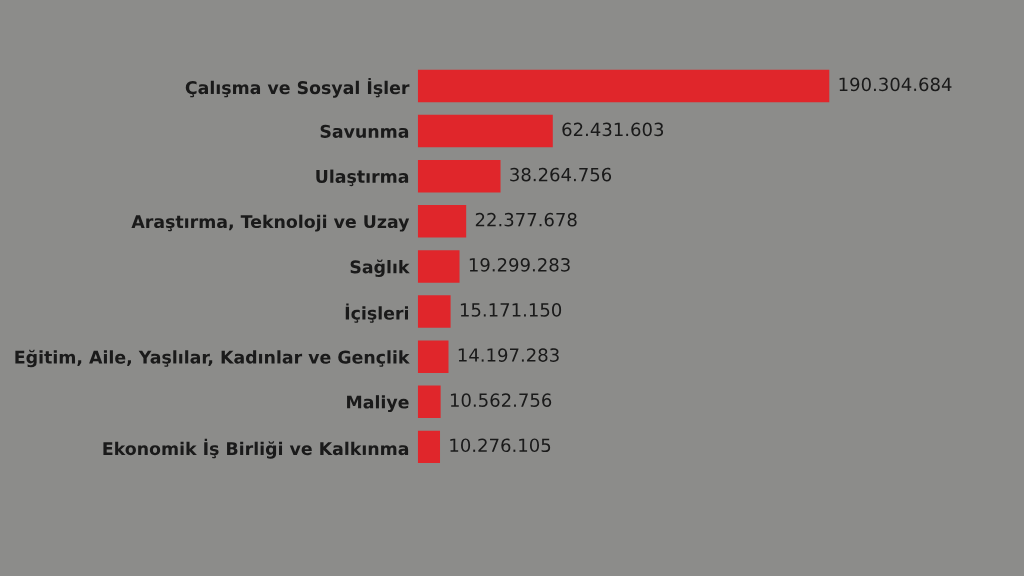 The width and height of the screenshot is (1024, 576). Describe the element at coordinates (613, 129) in the screenshot. I see `data-label: 62.431.603` at that location.